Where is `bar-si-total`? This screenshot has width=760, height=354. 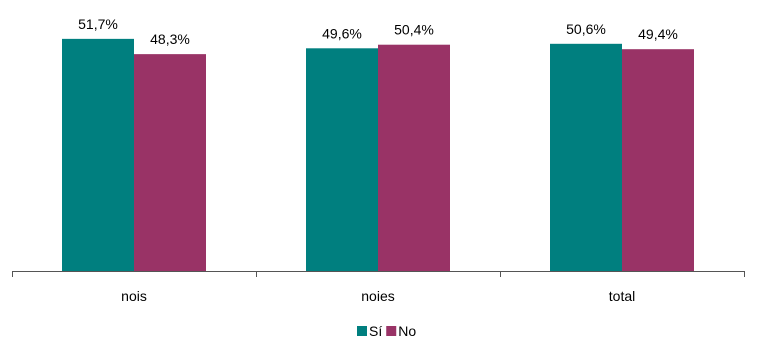 bar-si-total is located at coordinates (586, 157).